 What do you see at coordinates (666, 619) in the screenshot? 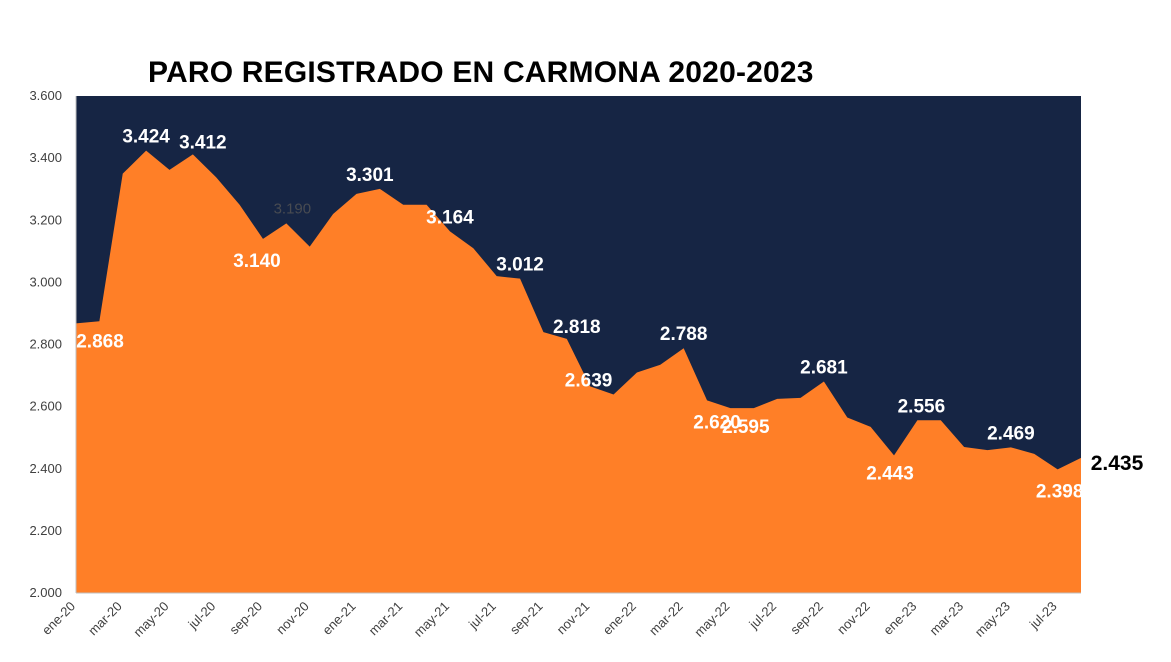
I see `x-tick-label: mar-22` at bounding box center [666, 619].